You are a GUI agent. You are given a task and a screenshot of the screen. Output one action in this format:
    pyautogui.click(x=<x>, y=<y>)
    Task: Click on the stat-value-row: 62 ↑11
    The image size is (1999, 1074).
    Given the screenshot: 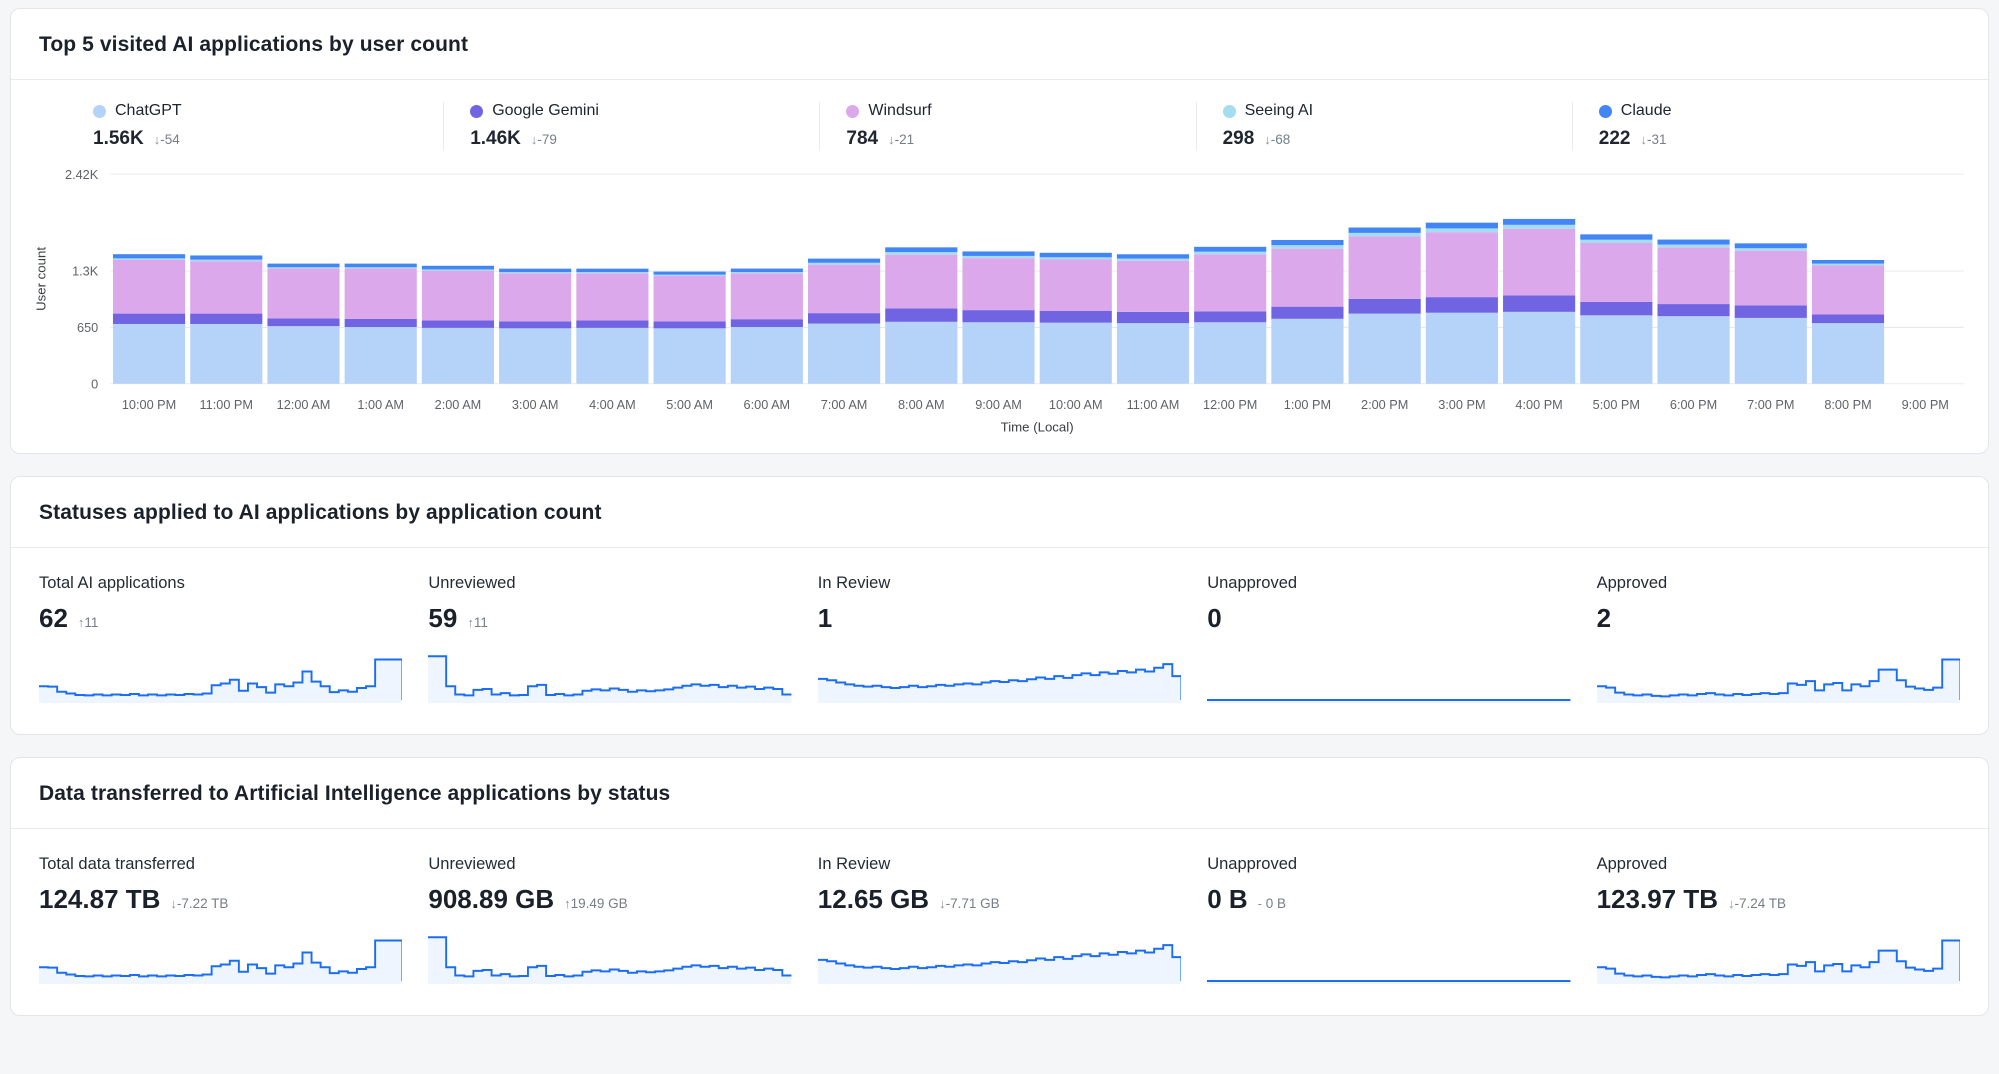 What is the action you would take?
    pyautogui.click(x=220, y=618)
    